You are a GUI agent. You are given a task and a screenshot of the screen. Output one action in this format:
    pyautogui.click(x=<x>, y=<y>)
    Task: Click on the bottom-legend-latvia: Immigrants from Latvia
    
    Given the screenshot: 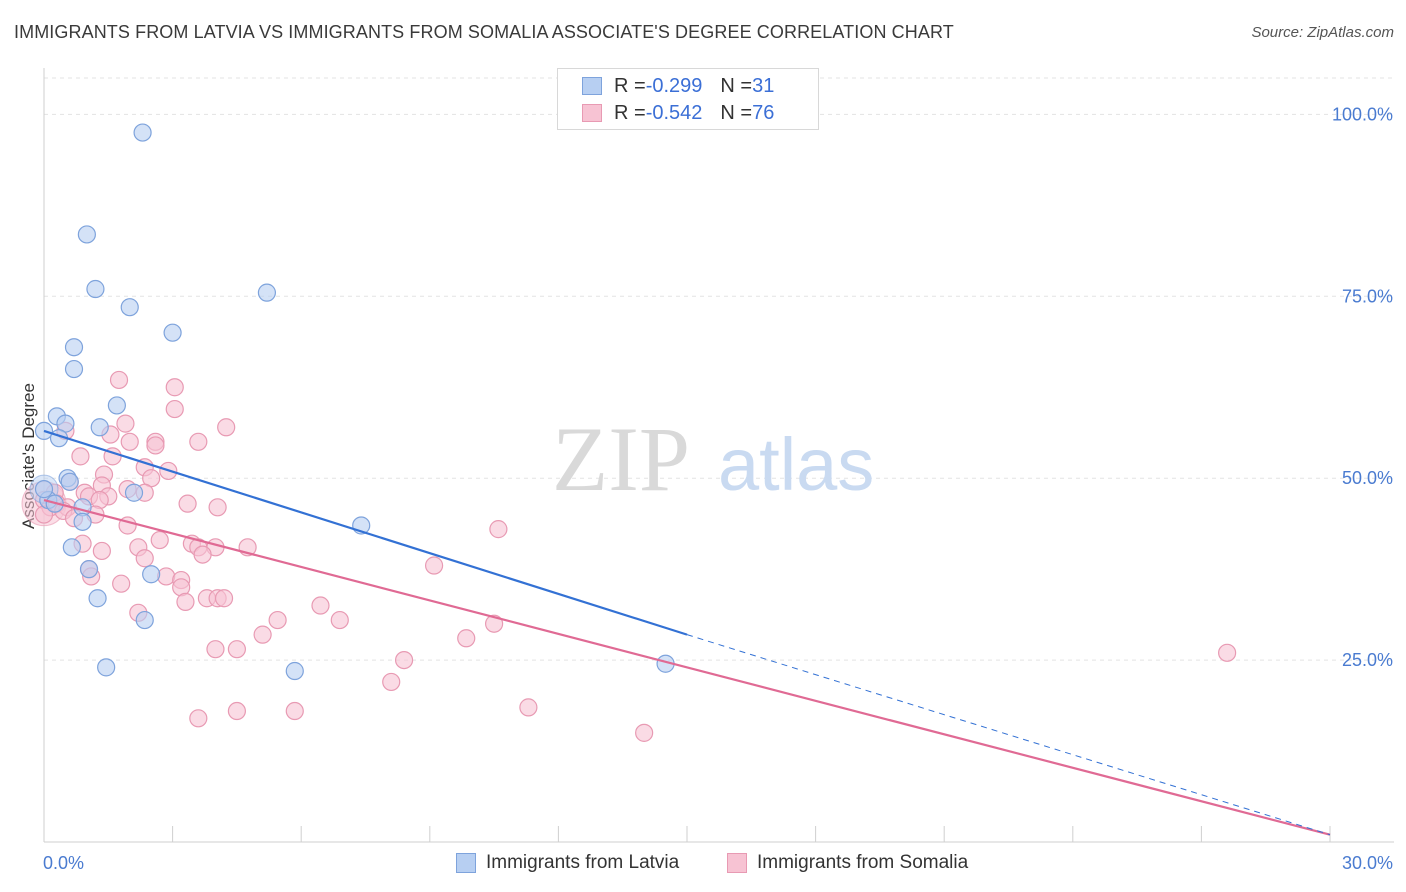 What is the action you would take?
    pyautogui.click(x=567, y=863)
    